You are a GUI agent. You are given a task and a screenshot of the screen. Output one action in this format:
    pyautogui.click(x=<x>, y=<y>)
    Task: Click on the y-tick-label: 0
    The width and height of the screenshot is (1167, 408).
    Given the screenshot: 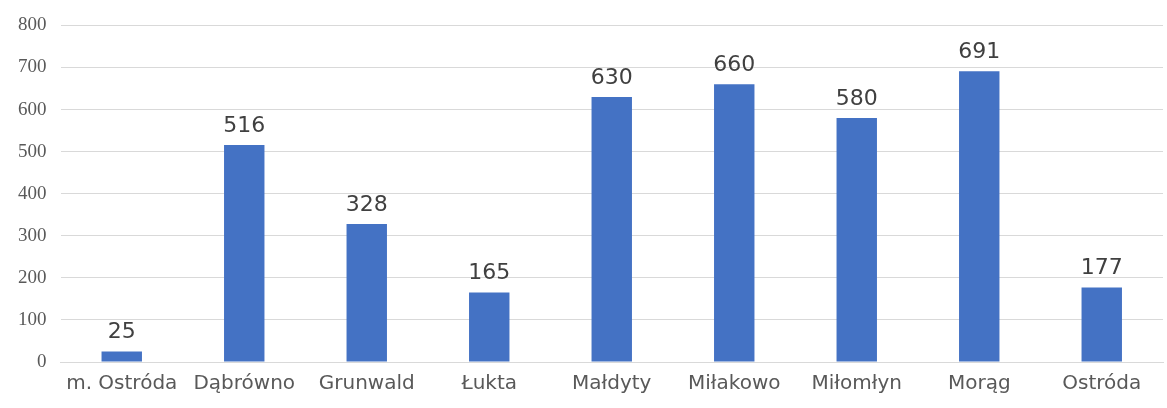 What is the action you would take?
    pyautogui.click(x=42, y=360)
    